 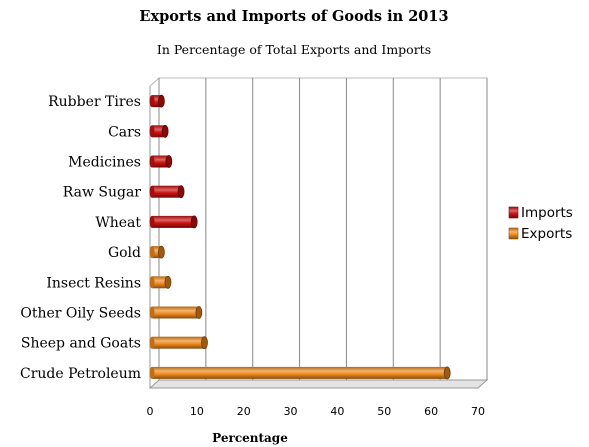 I want to click on x-tick-label: 0, so click(x=150, y=411).